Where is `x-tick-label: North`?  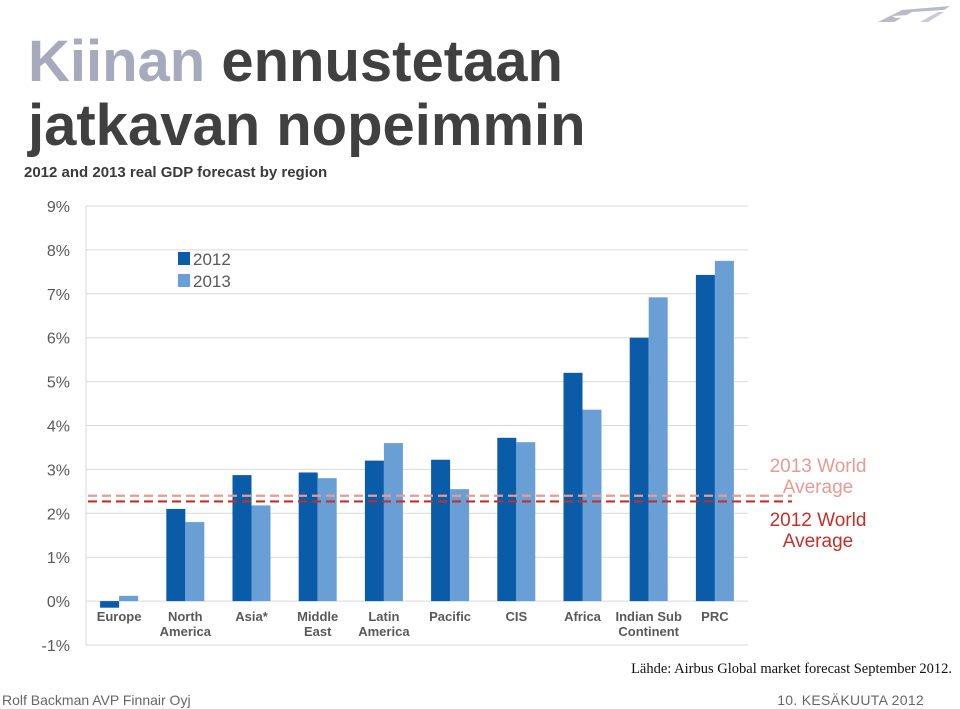
x-tick-label: North is located at coordinates (185, 616).